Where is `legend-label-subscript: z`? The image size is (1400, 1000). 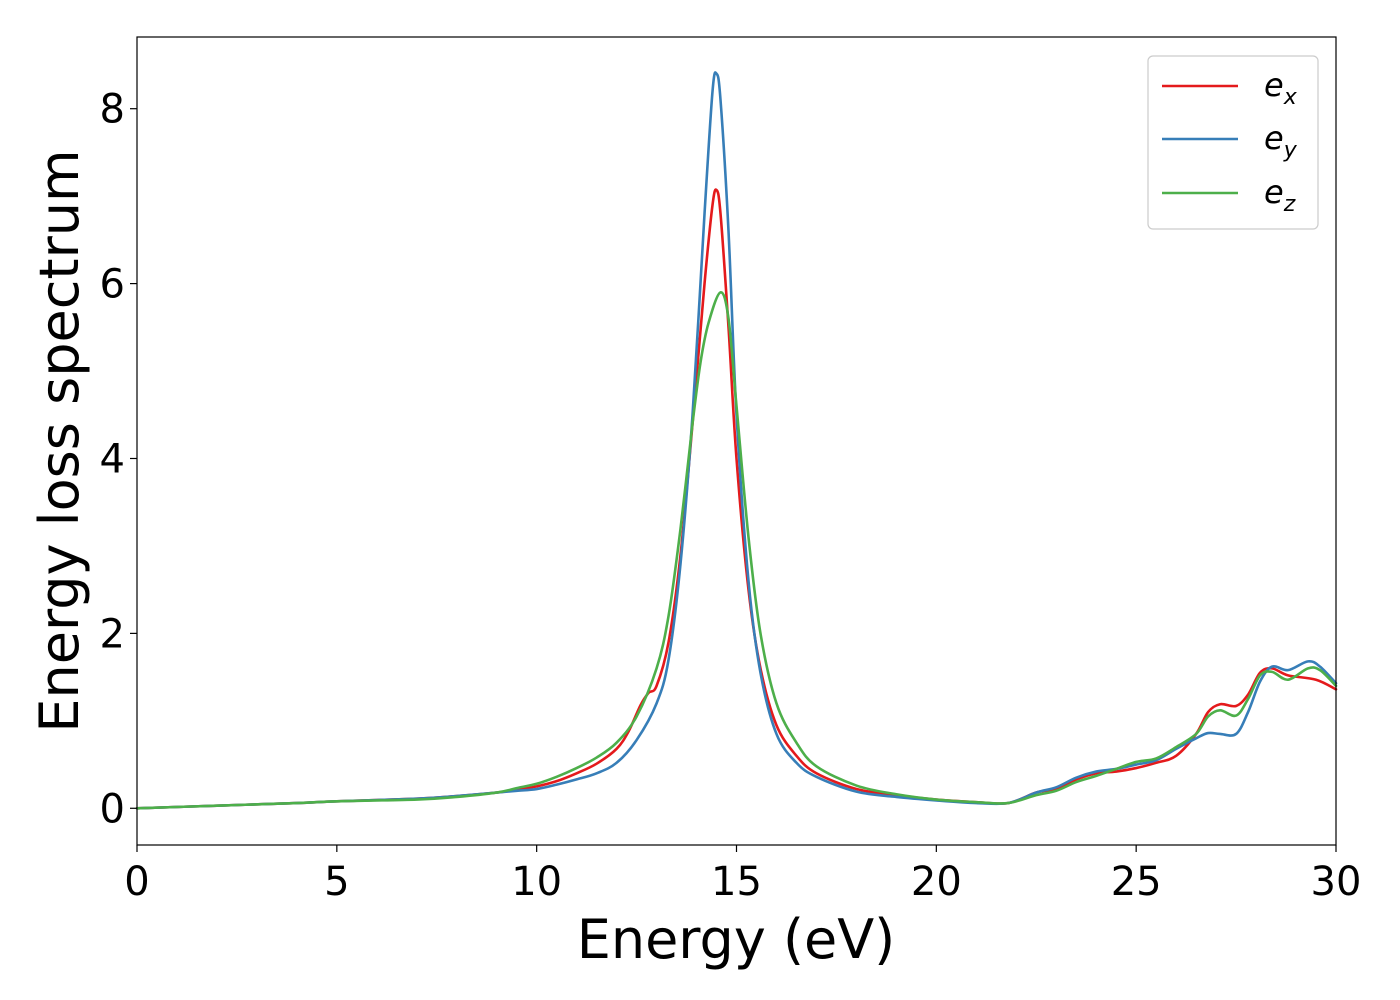 legend-label-subscript: z is located at coordinates (1289, 204).